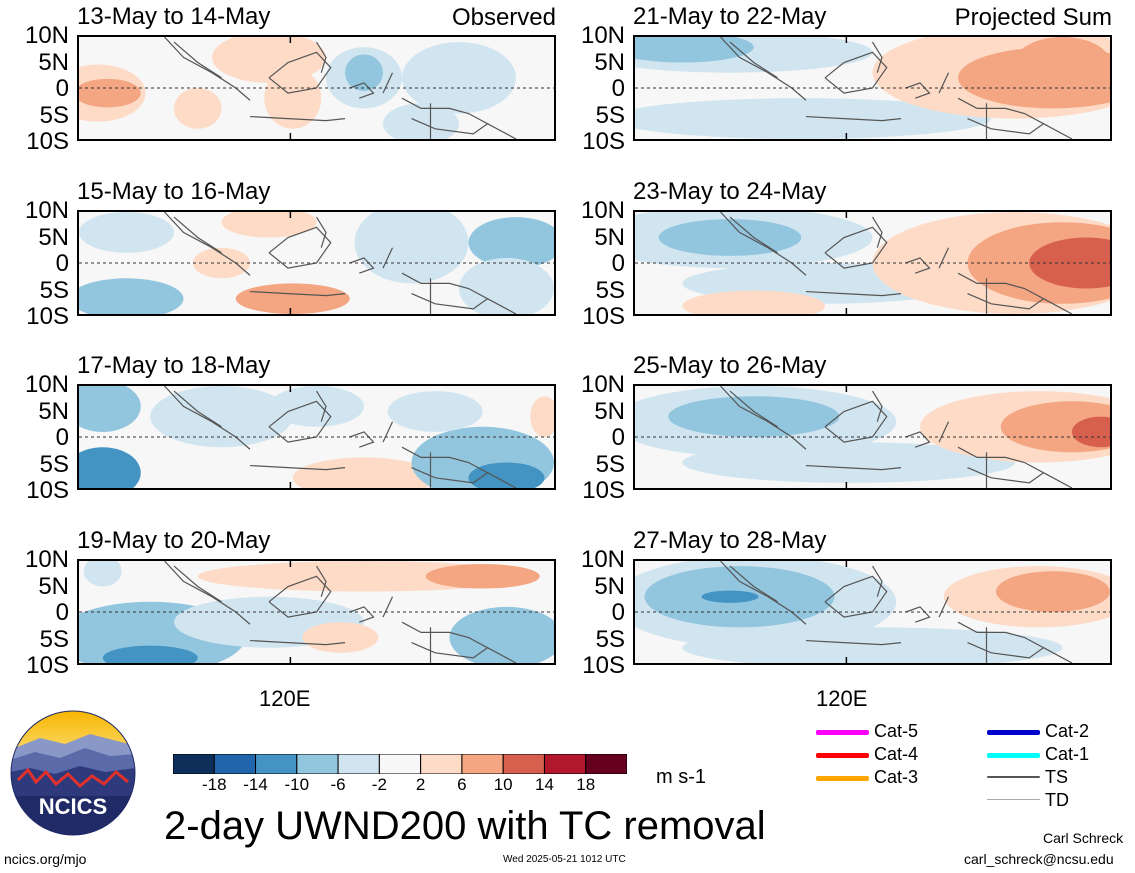 This screenshot has height=873, width=1135. Describe the element at coordinates (465, 826) in the screenshot. I see `main-title: 2-day UWND200 with TC removal` at that location.